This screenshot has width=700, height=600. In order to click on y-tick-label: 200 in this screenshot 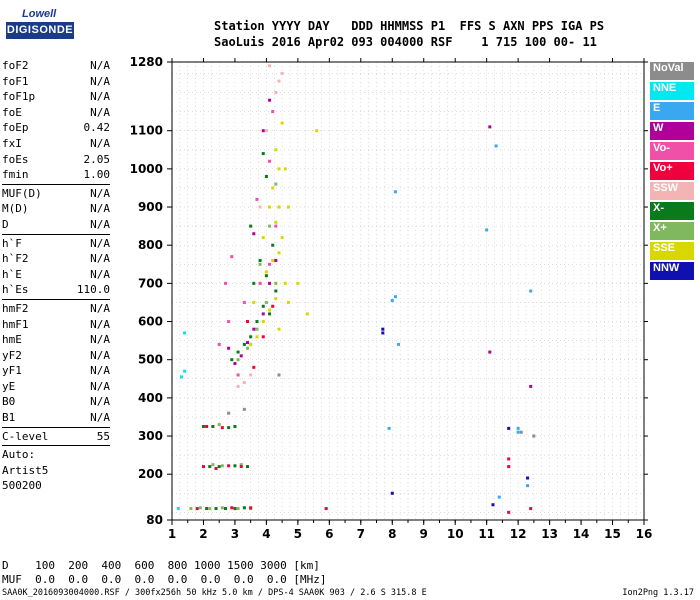, I will do `click(150, 474)`.